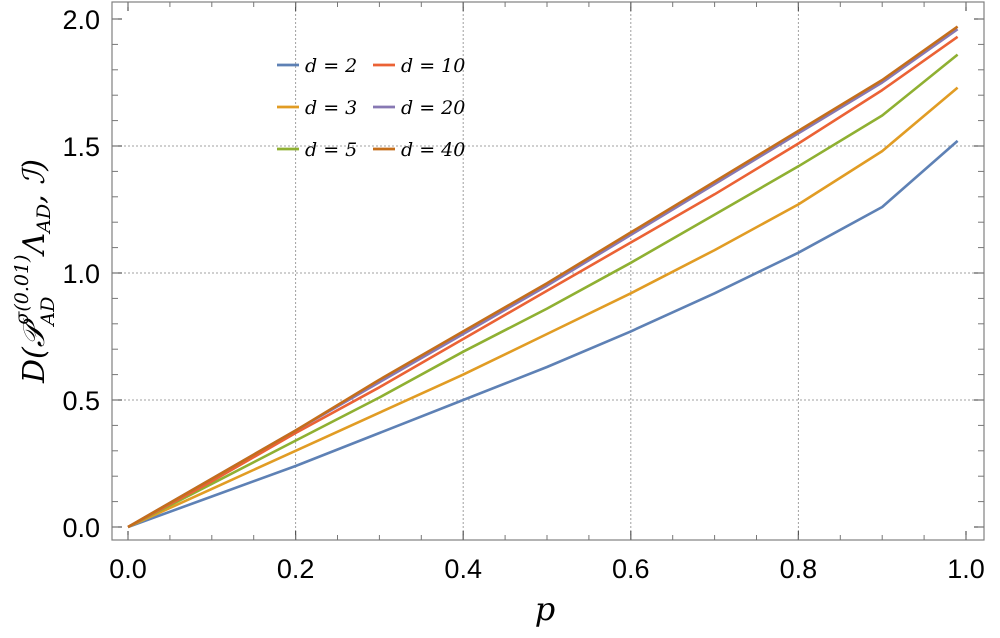 This screenshot has height=638, width=1000. I want to click on legend: d = 2 d = 3 d = 5 d = 10 d = 20 d = 40, so click(371, 108).